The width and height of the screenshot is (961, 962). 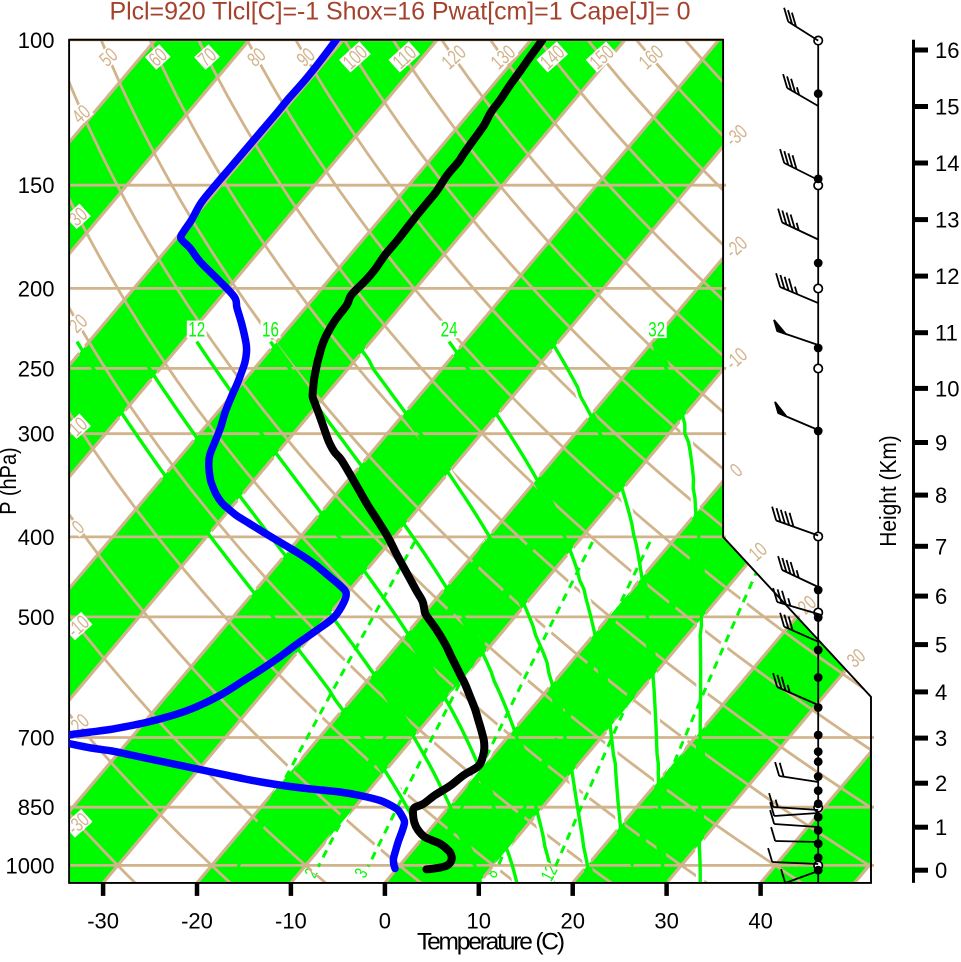 I want to click on svg-text: 8, so click(x=941, y=495).